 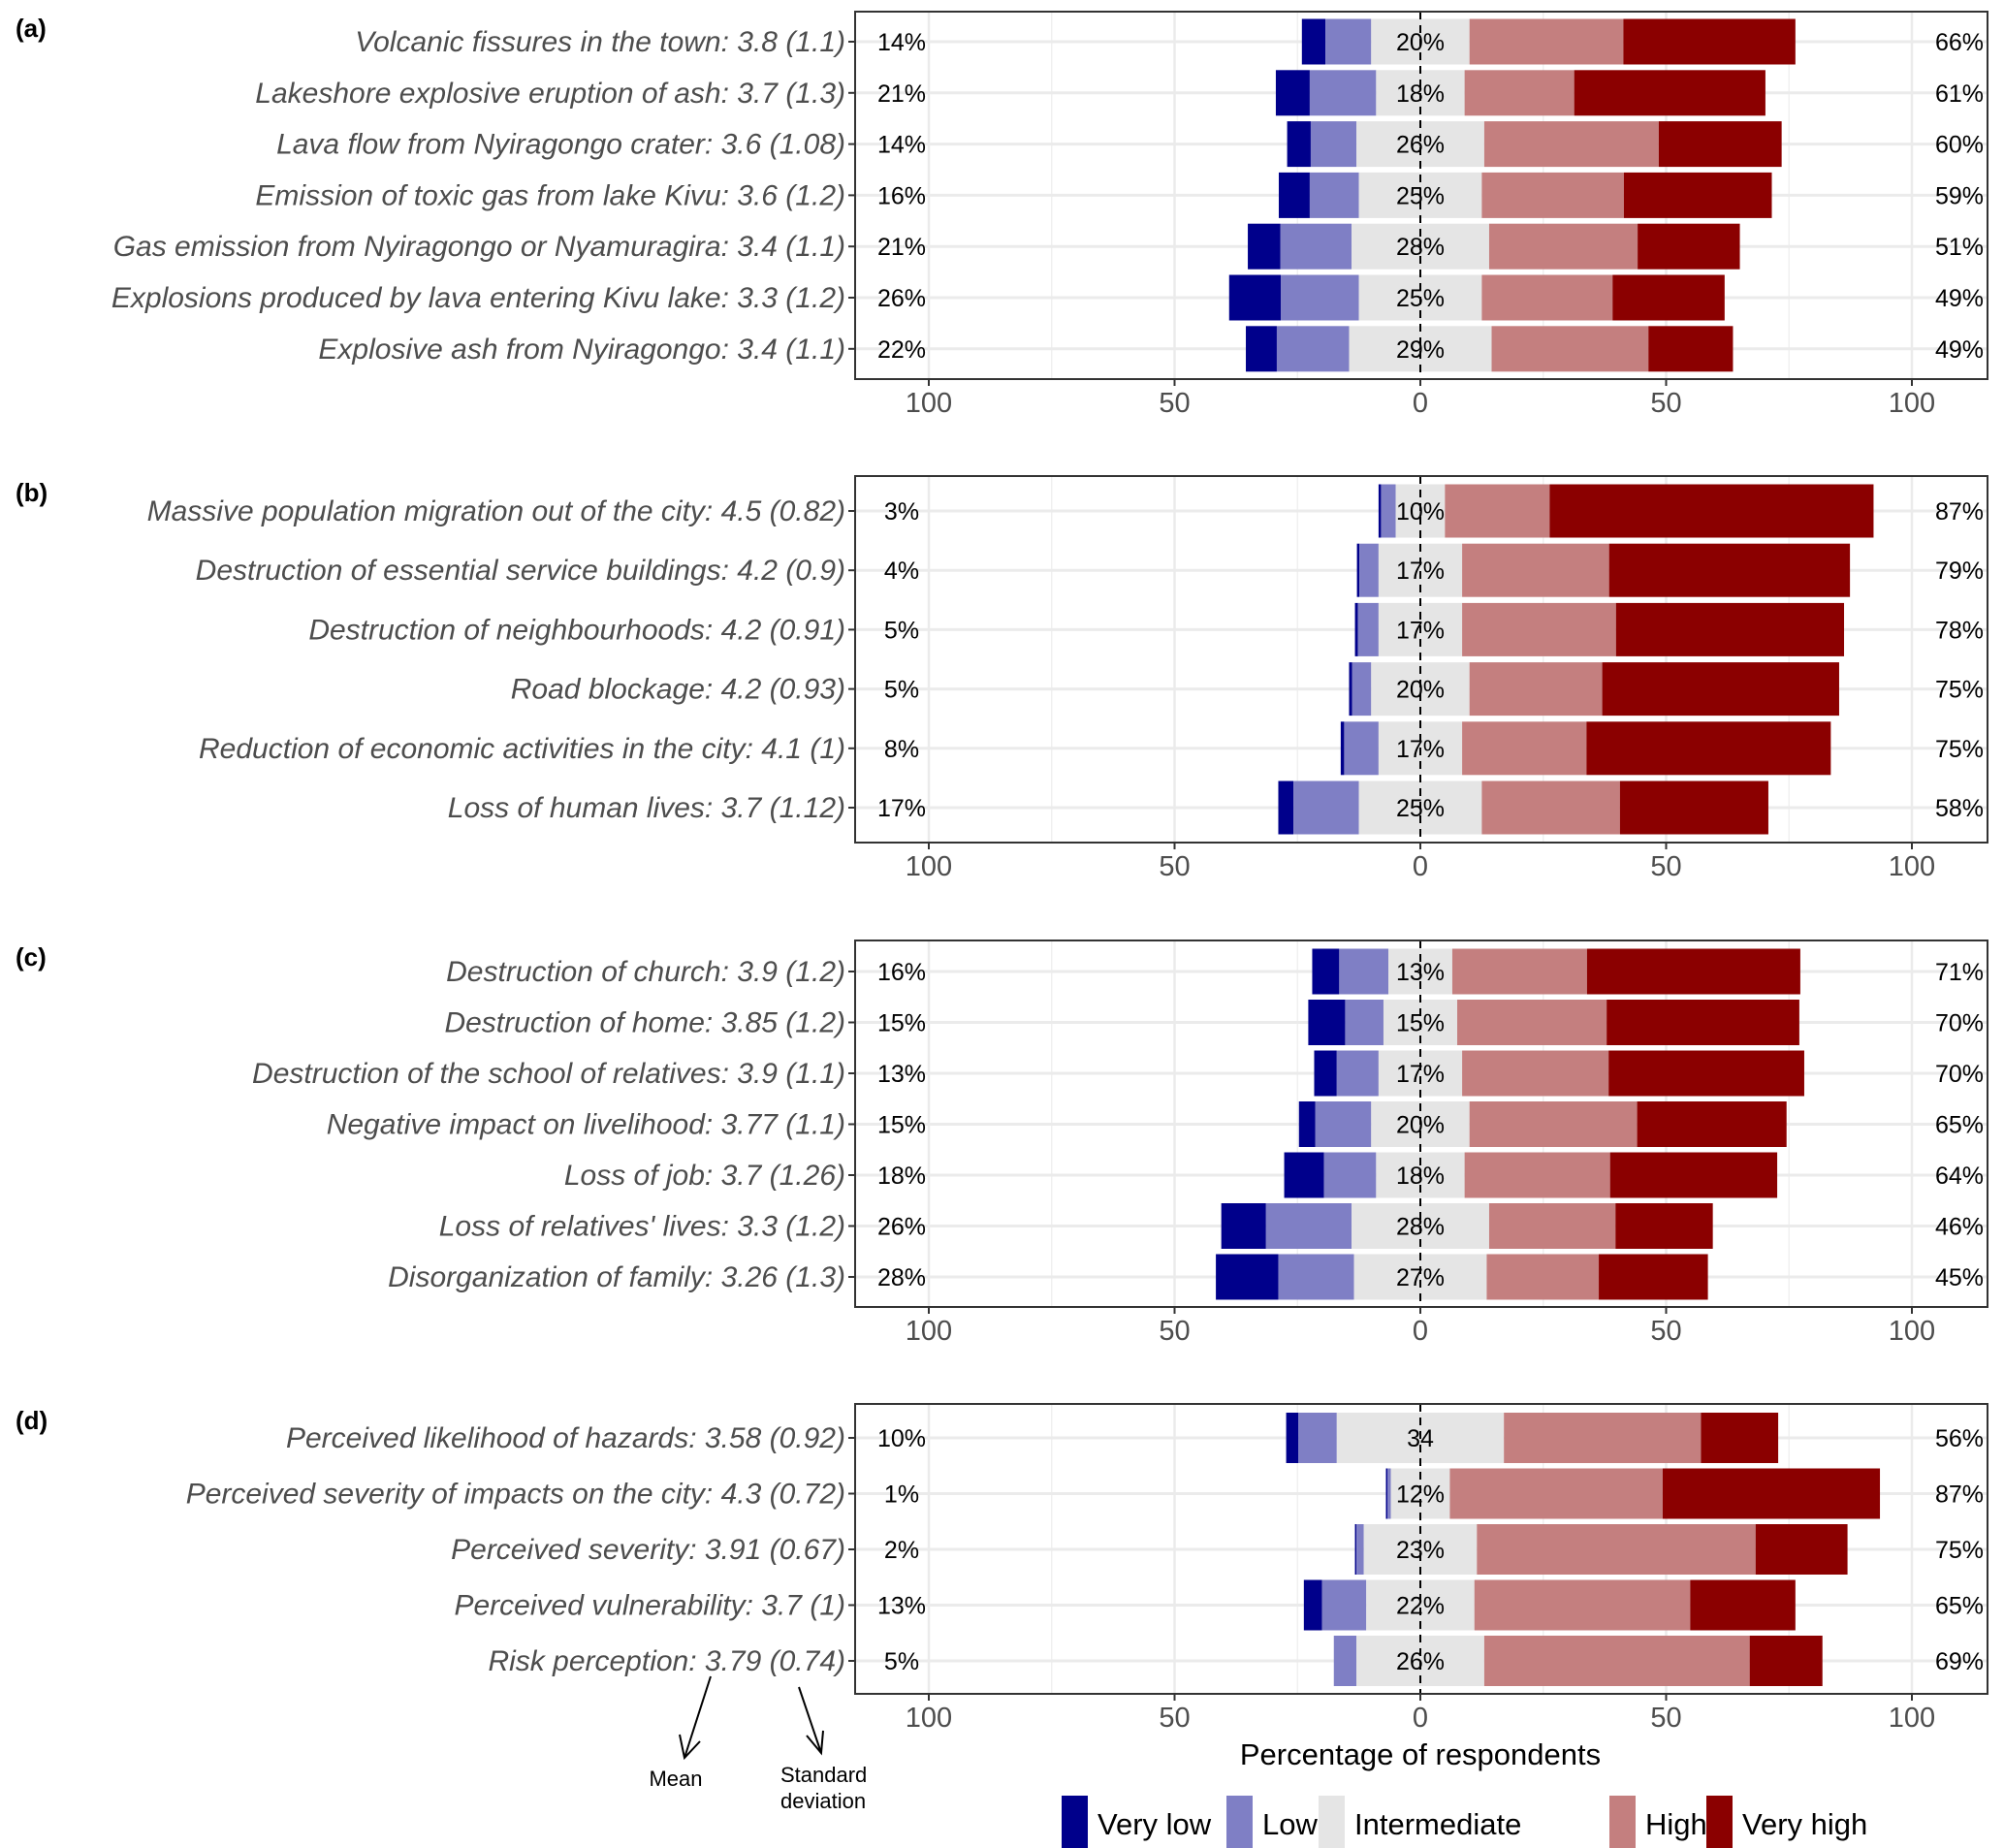 I want to click on mean-arrow-head, so click(x=690, y=1747).